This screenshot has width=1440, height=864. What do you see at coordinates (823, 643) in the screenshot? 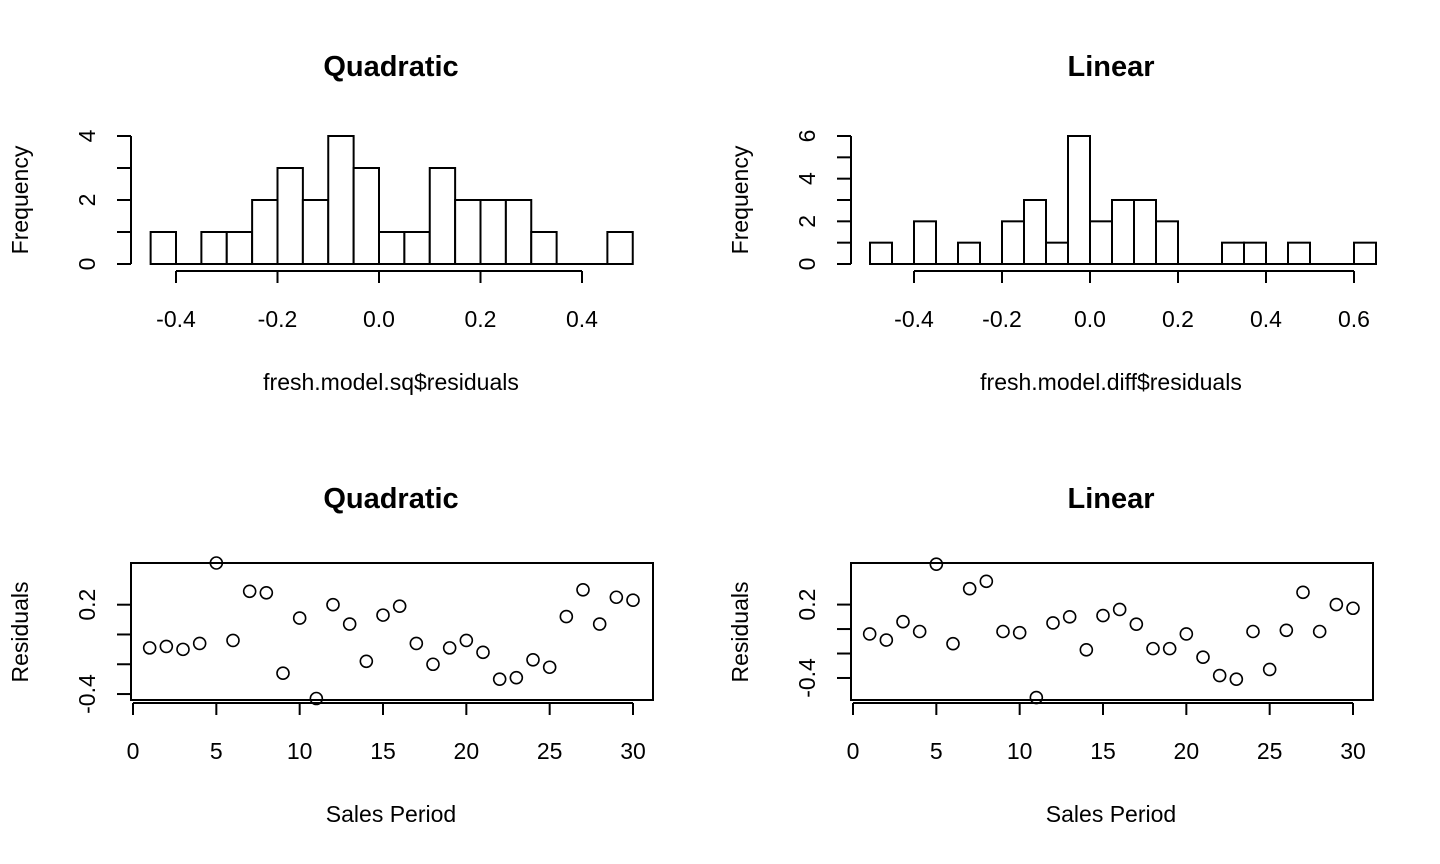
I see `y-axis: -0.4 0.2` at bounding box center [823, 643].